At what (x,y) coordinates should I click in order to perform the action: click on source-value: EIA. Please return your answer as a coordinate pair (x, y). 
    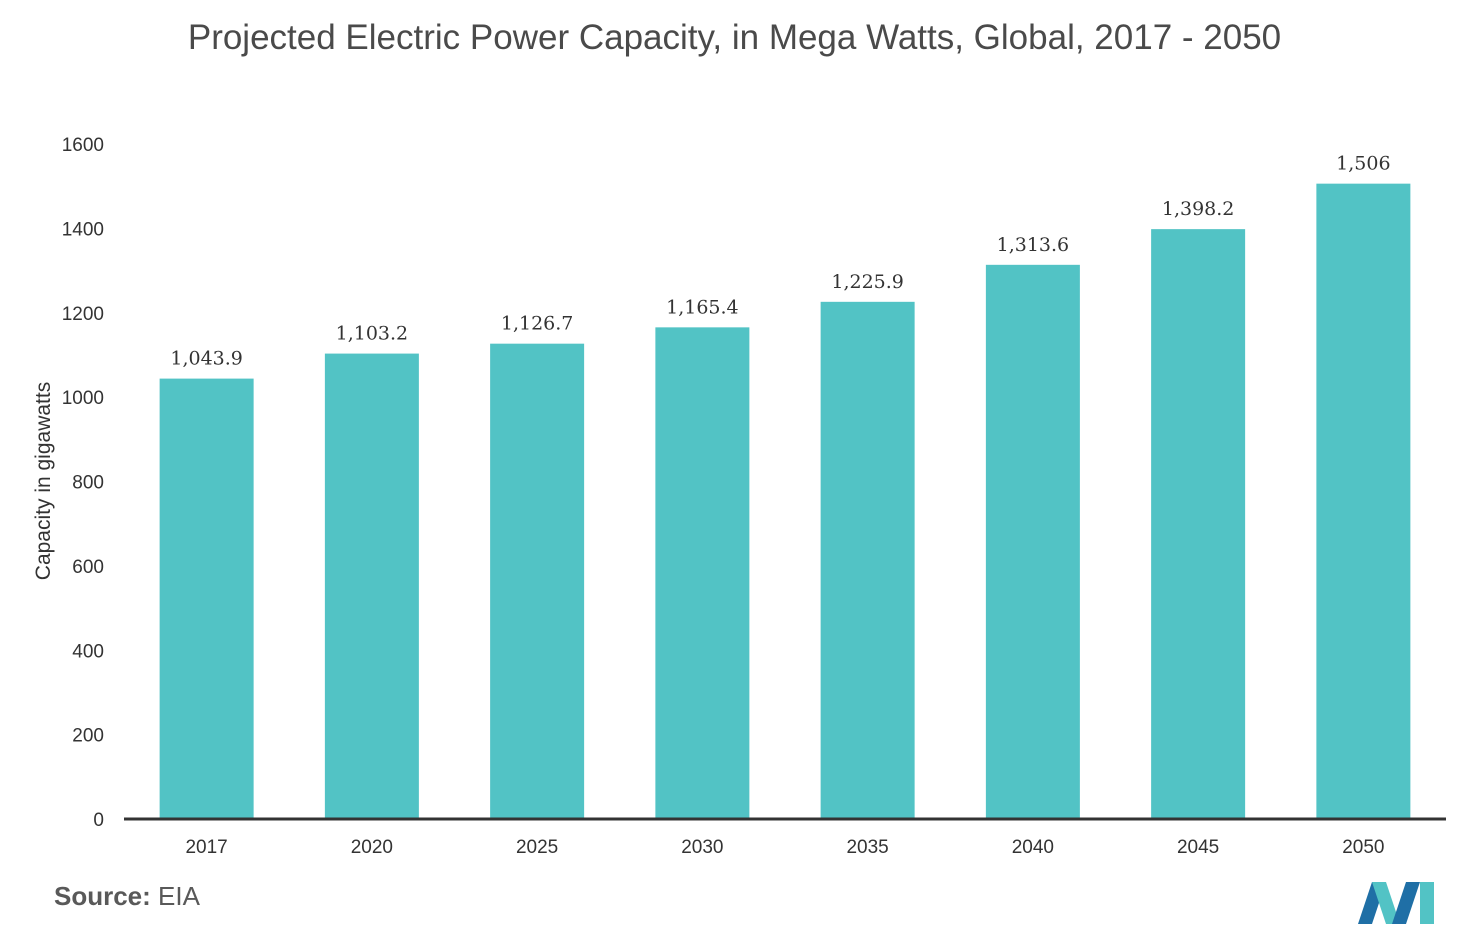
    Looking at the image, I should click on (179, 896).